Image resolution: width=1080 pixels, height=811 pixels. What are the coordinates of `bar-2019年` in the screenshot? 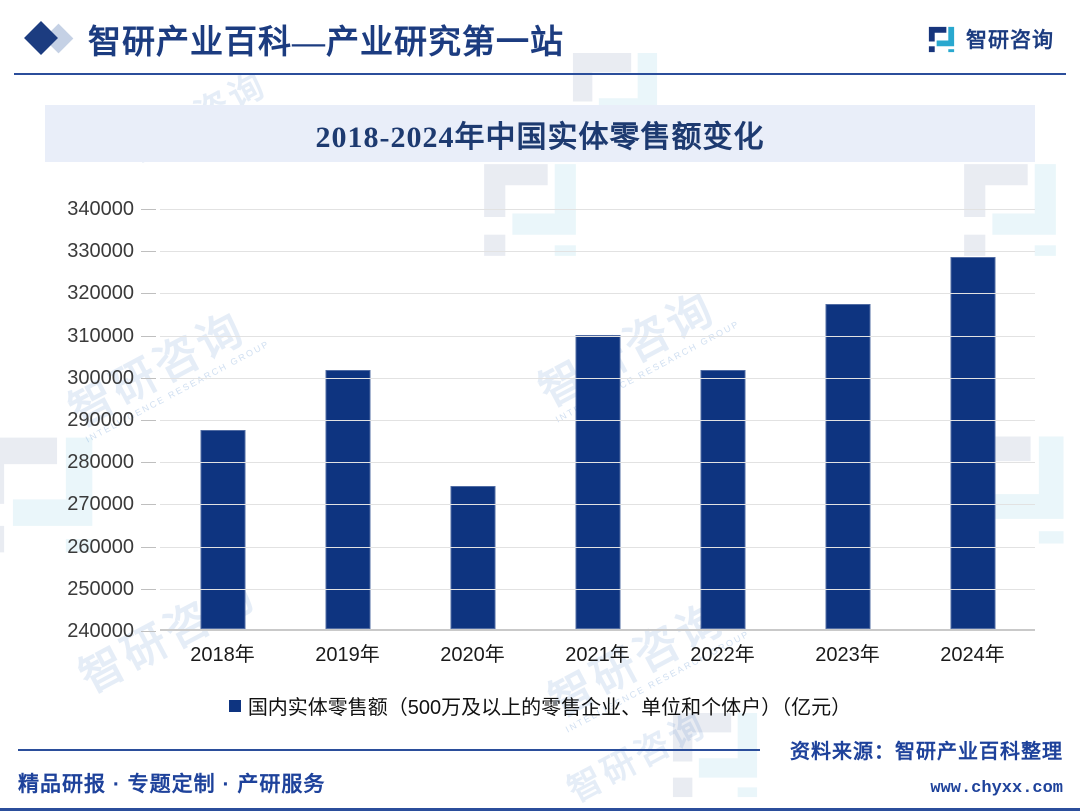 It's located at (347, 499).